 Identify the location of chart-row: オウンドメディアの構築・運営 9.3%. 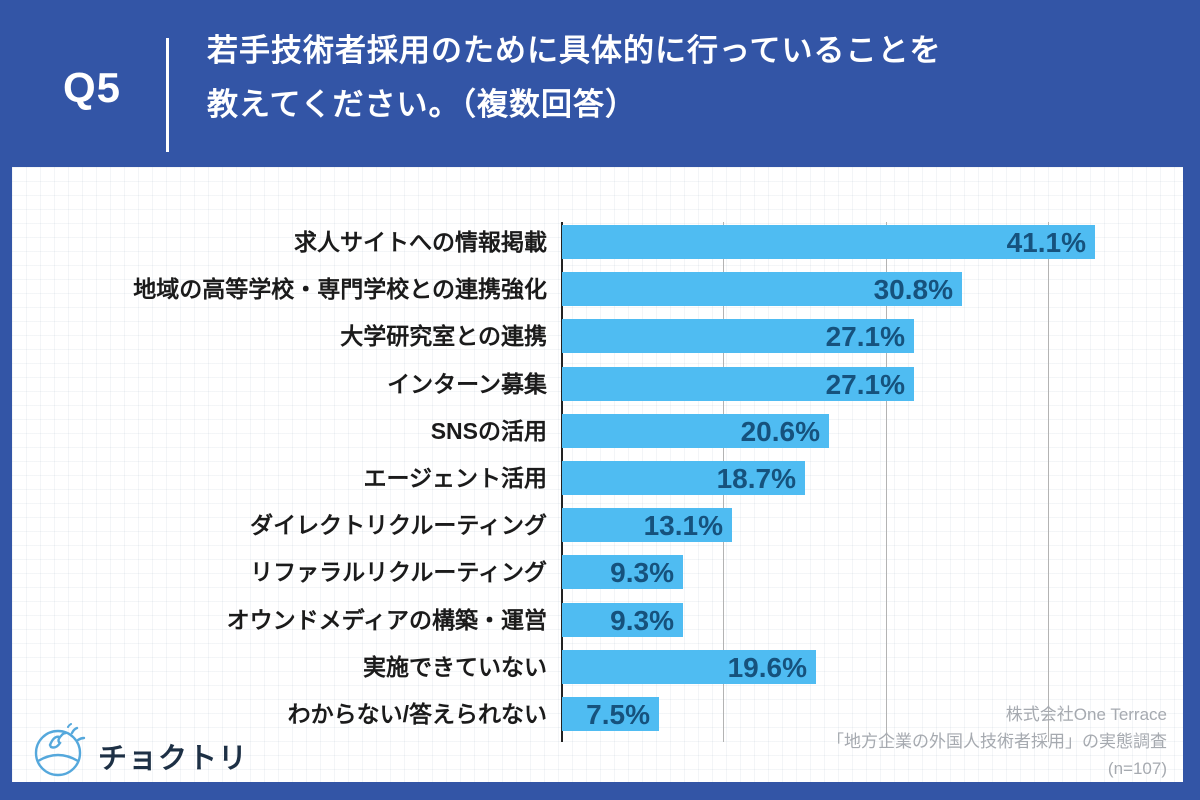
(597, 620).